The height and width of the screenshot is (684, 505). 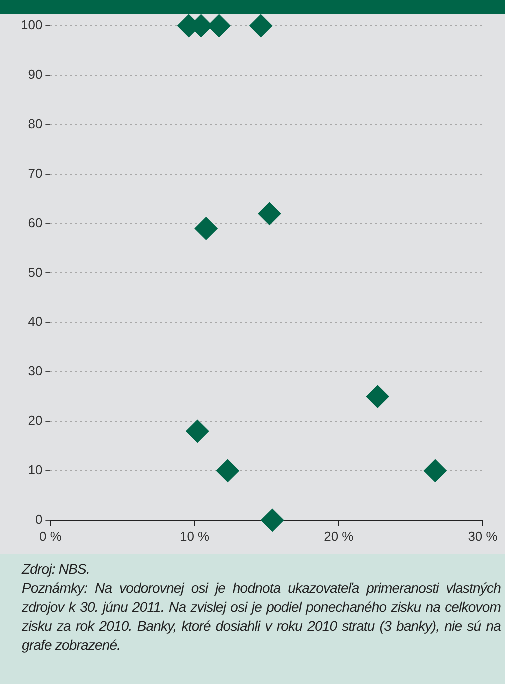 What do you see at coordinates (339, 536) in the screenshot?
I see `x-tick-label: 20 %` at bounding box center [339, 536].